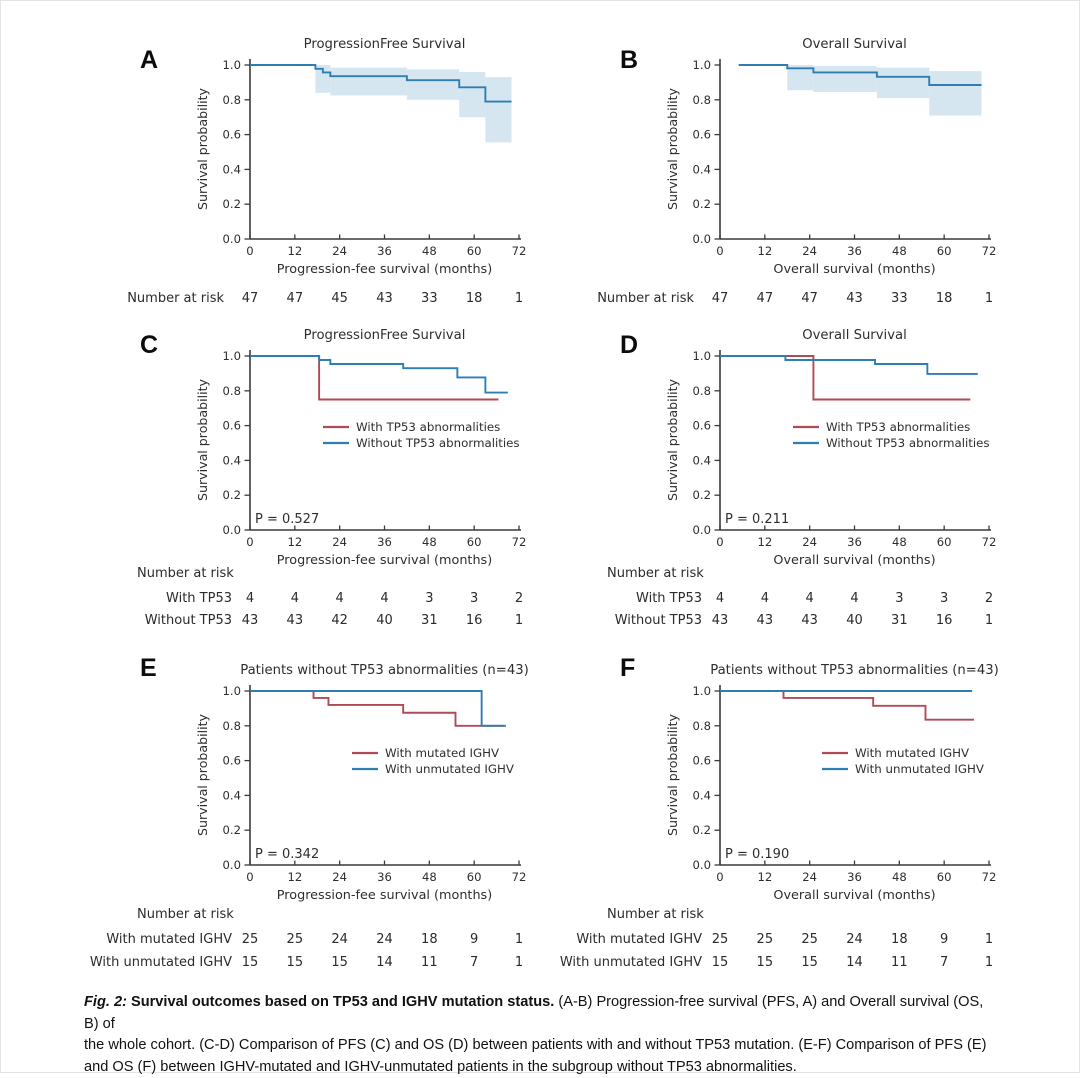 The image size is (1080, 1078). I want to click on km-curve-red, so click(377, 708).